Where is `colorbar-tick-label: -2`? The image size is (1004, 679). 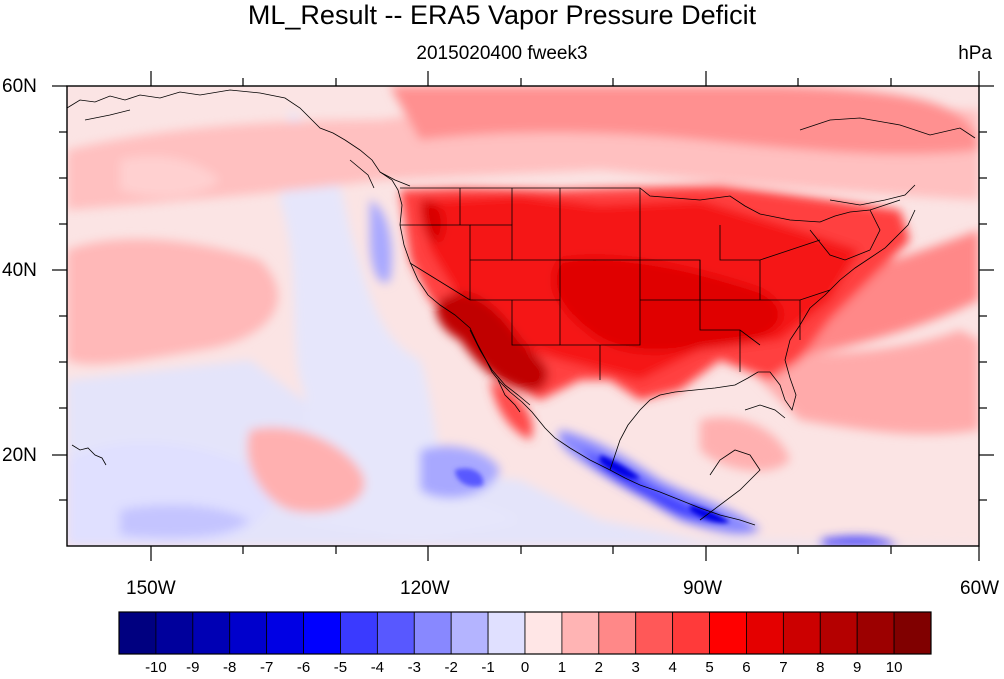 colorbar-tick-label: -2 is located at coordinates (451, 667).